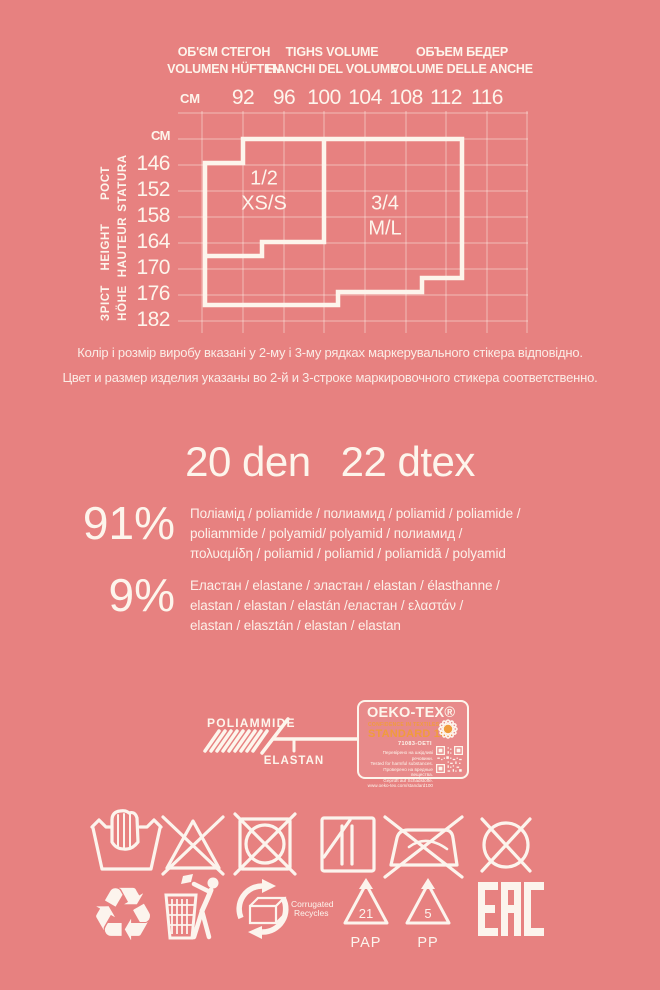 This screenshot has width=660, height=990. What do you see at coordinates (153, 189) in the screenshot?
I see `row-152: 152` at bounding box center [153, 189].